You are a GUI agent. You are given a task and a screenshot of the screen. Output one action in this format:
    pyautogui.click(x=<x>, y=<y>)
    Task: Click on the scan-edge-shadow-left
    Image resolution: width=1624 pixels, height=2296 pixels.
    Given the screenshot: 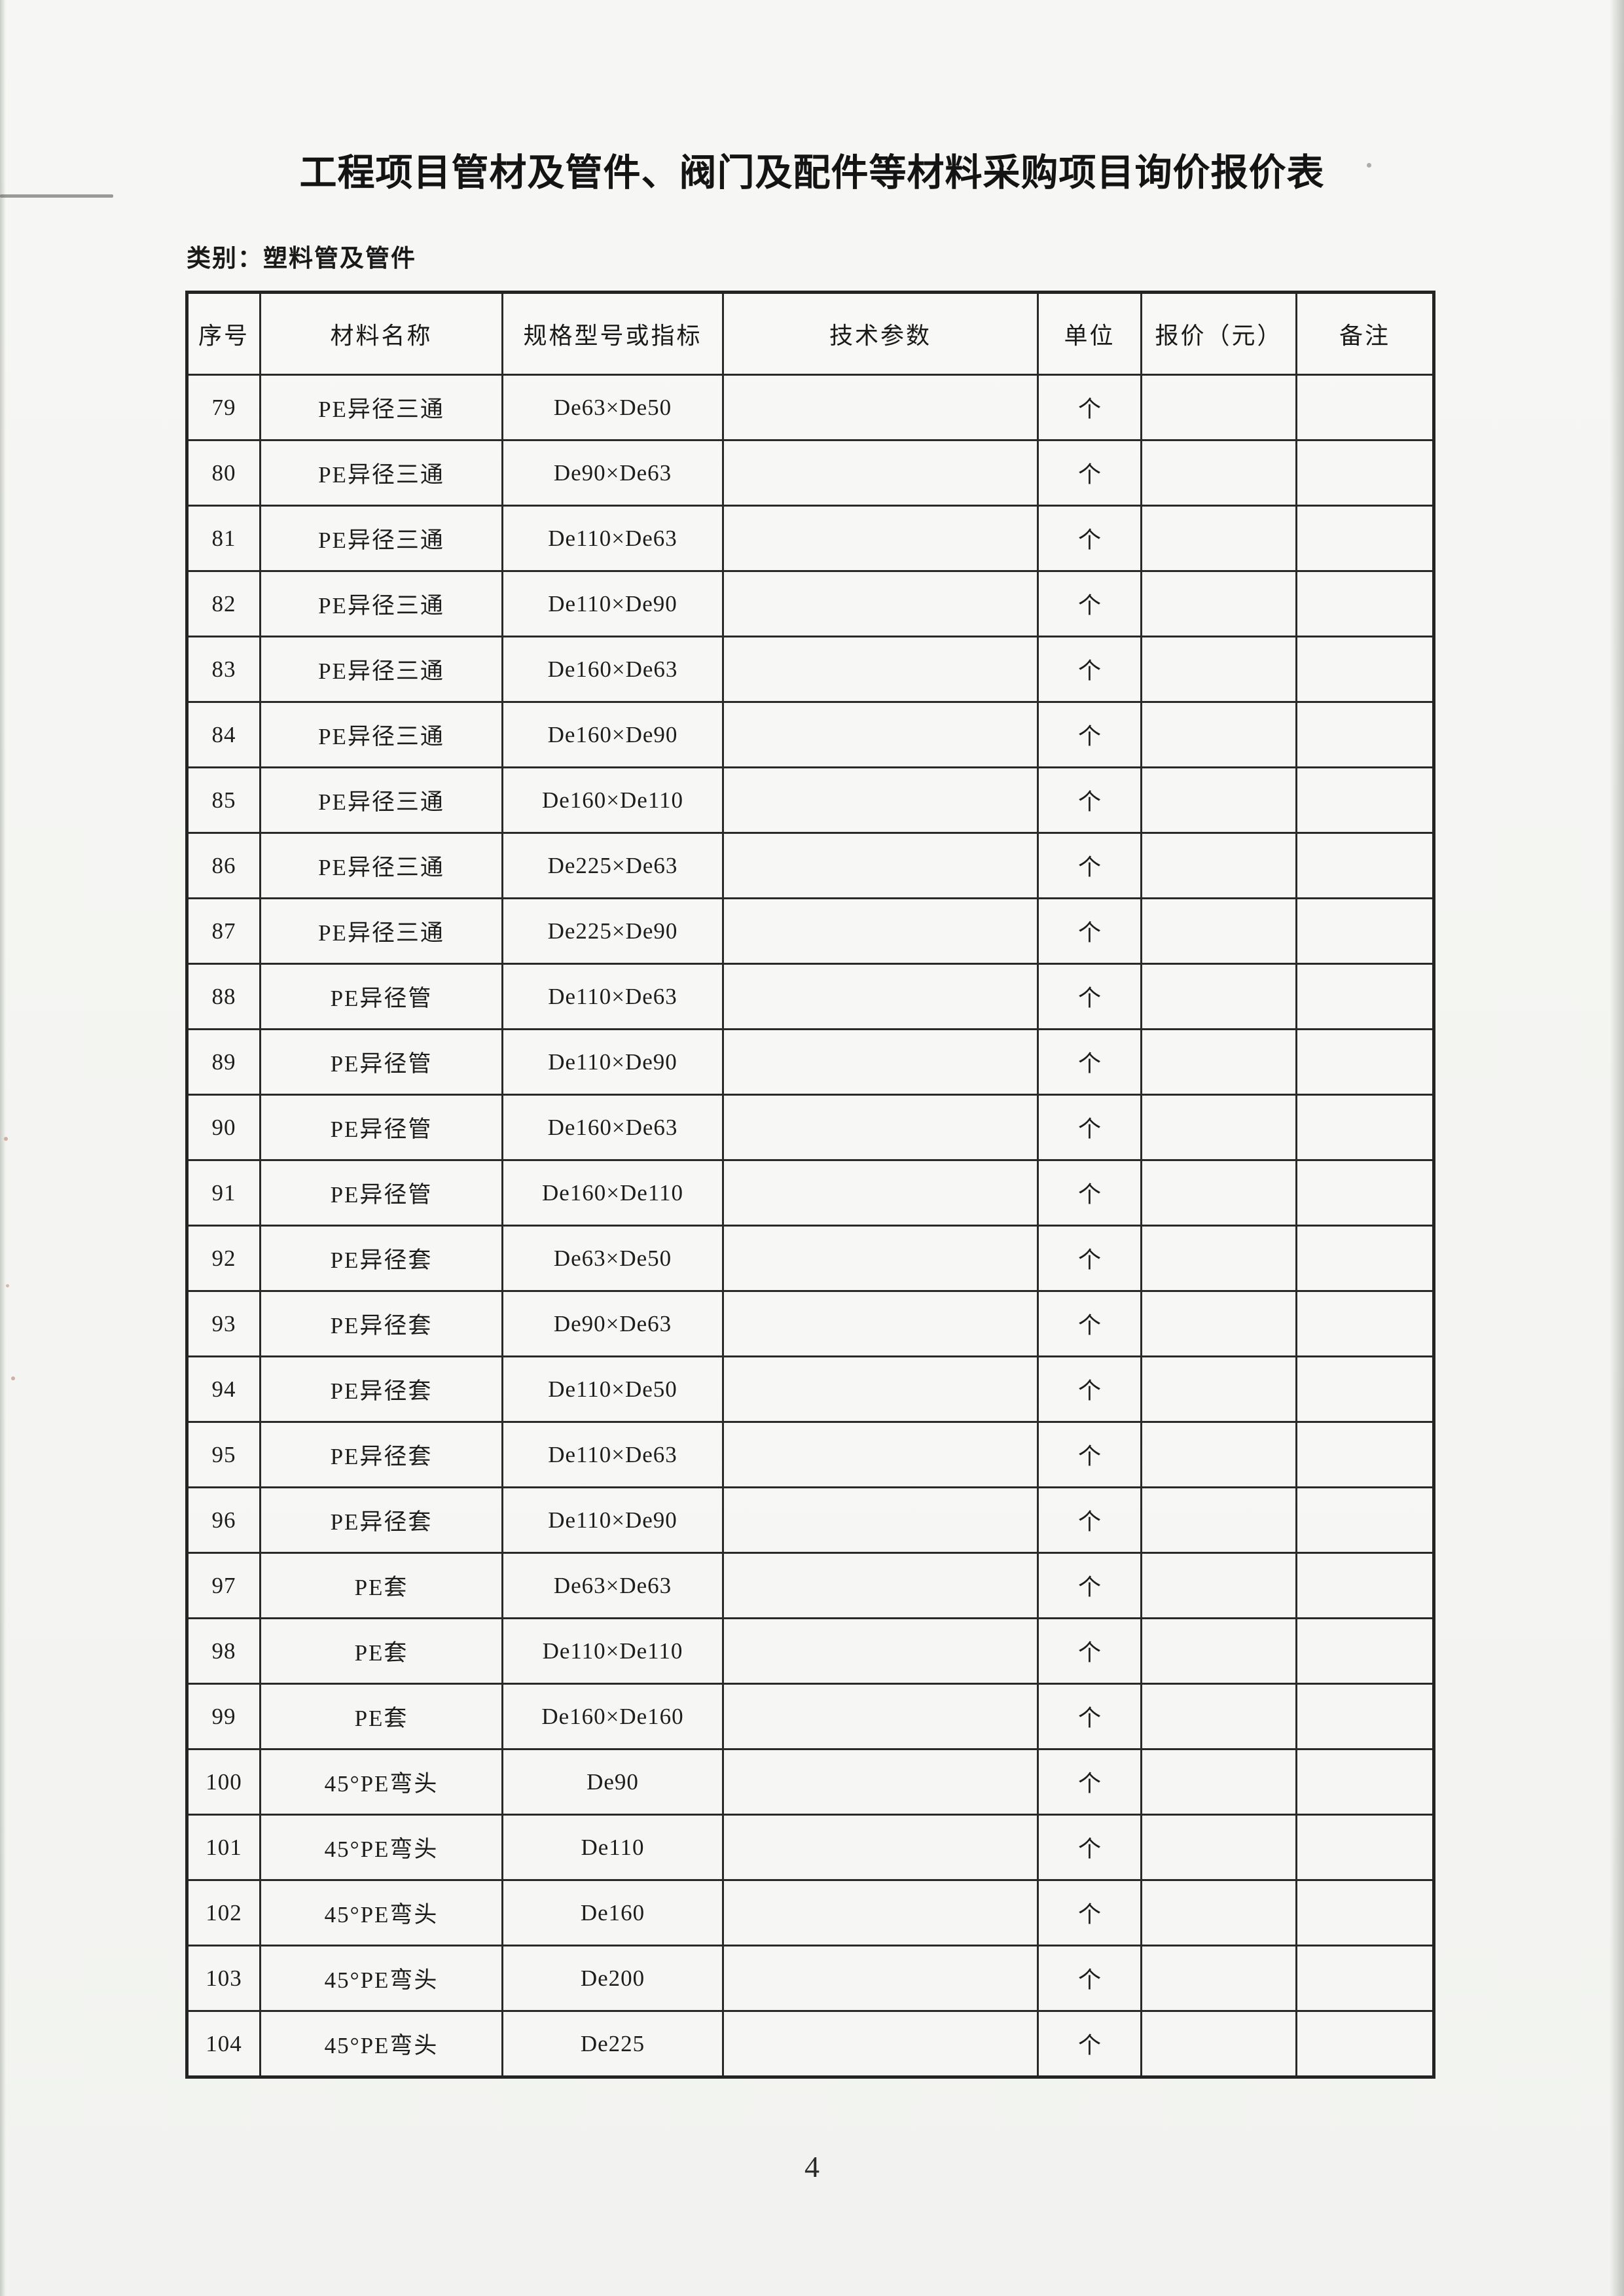 What is the action you would take?
    pyautogui.click(x=3, y=1148)
    